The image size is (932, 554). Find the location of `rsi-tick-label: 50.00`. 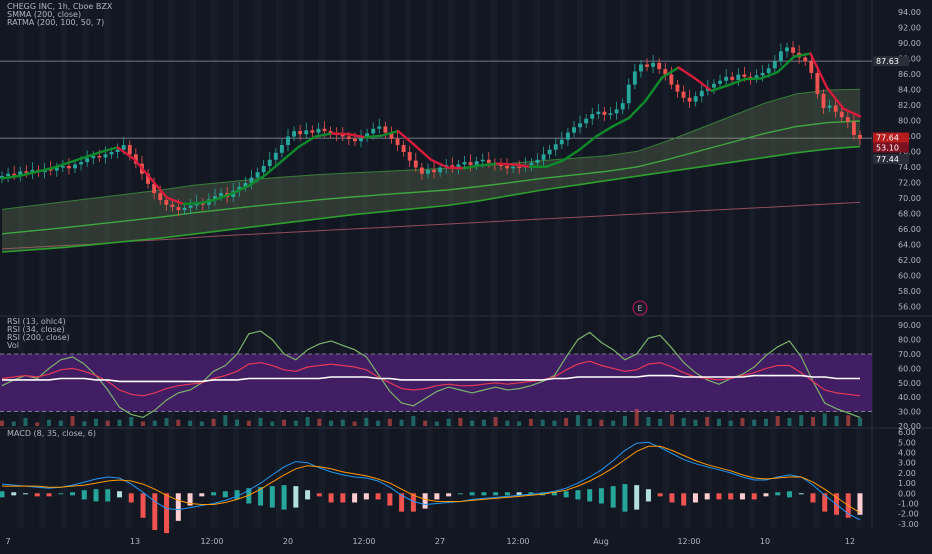

rsi-tick-label: 50.00 is located at coordinates (909, 383).